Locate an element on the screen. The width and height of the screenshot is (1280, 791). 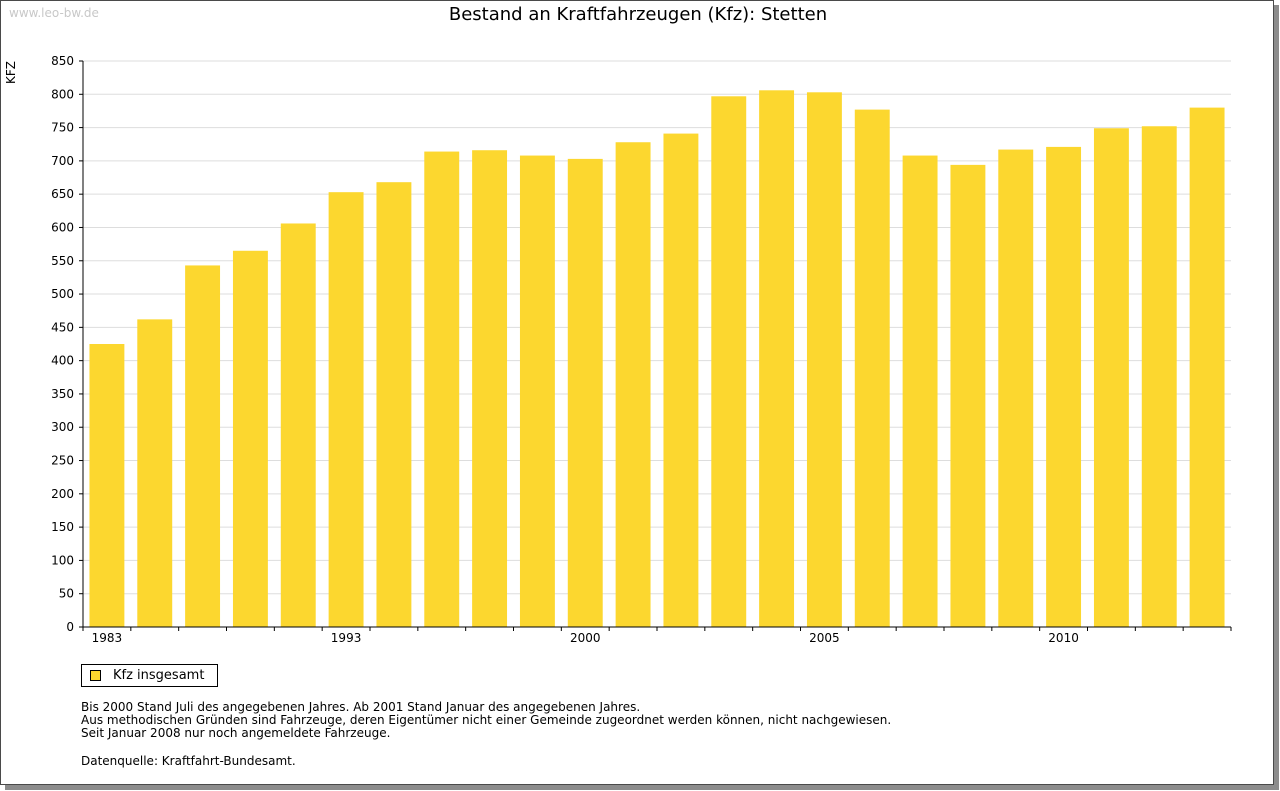
legend: Kfz insgesamt is located at coordinates (149, 675).